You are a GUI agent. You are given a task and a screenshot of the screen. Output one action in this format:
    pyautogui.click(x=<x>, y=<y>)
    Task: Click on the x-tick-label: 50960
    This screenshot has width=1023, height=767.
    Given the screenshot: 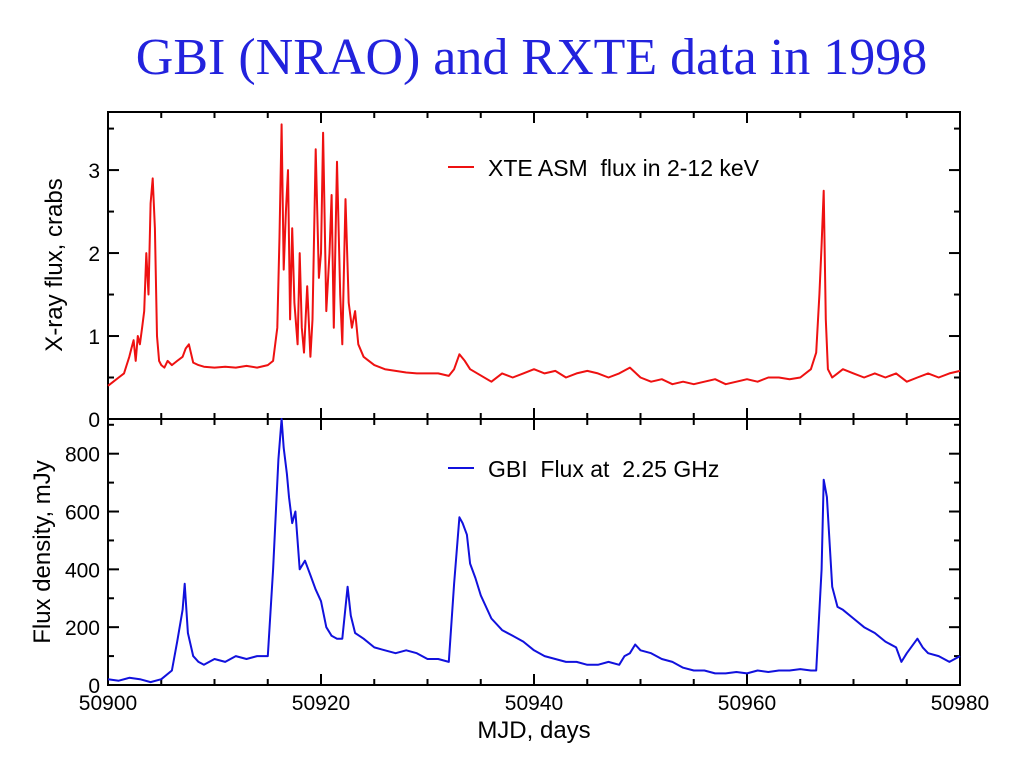 What is the action you would take?
    pyautogui.click(x=747, y=703)
    